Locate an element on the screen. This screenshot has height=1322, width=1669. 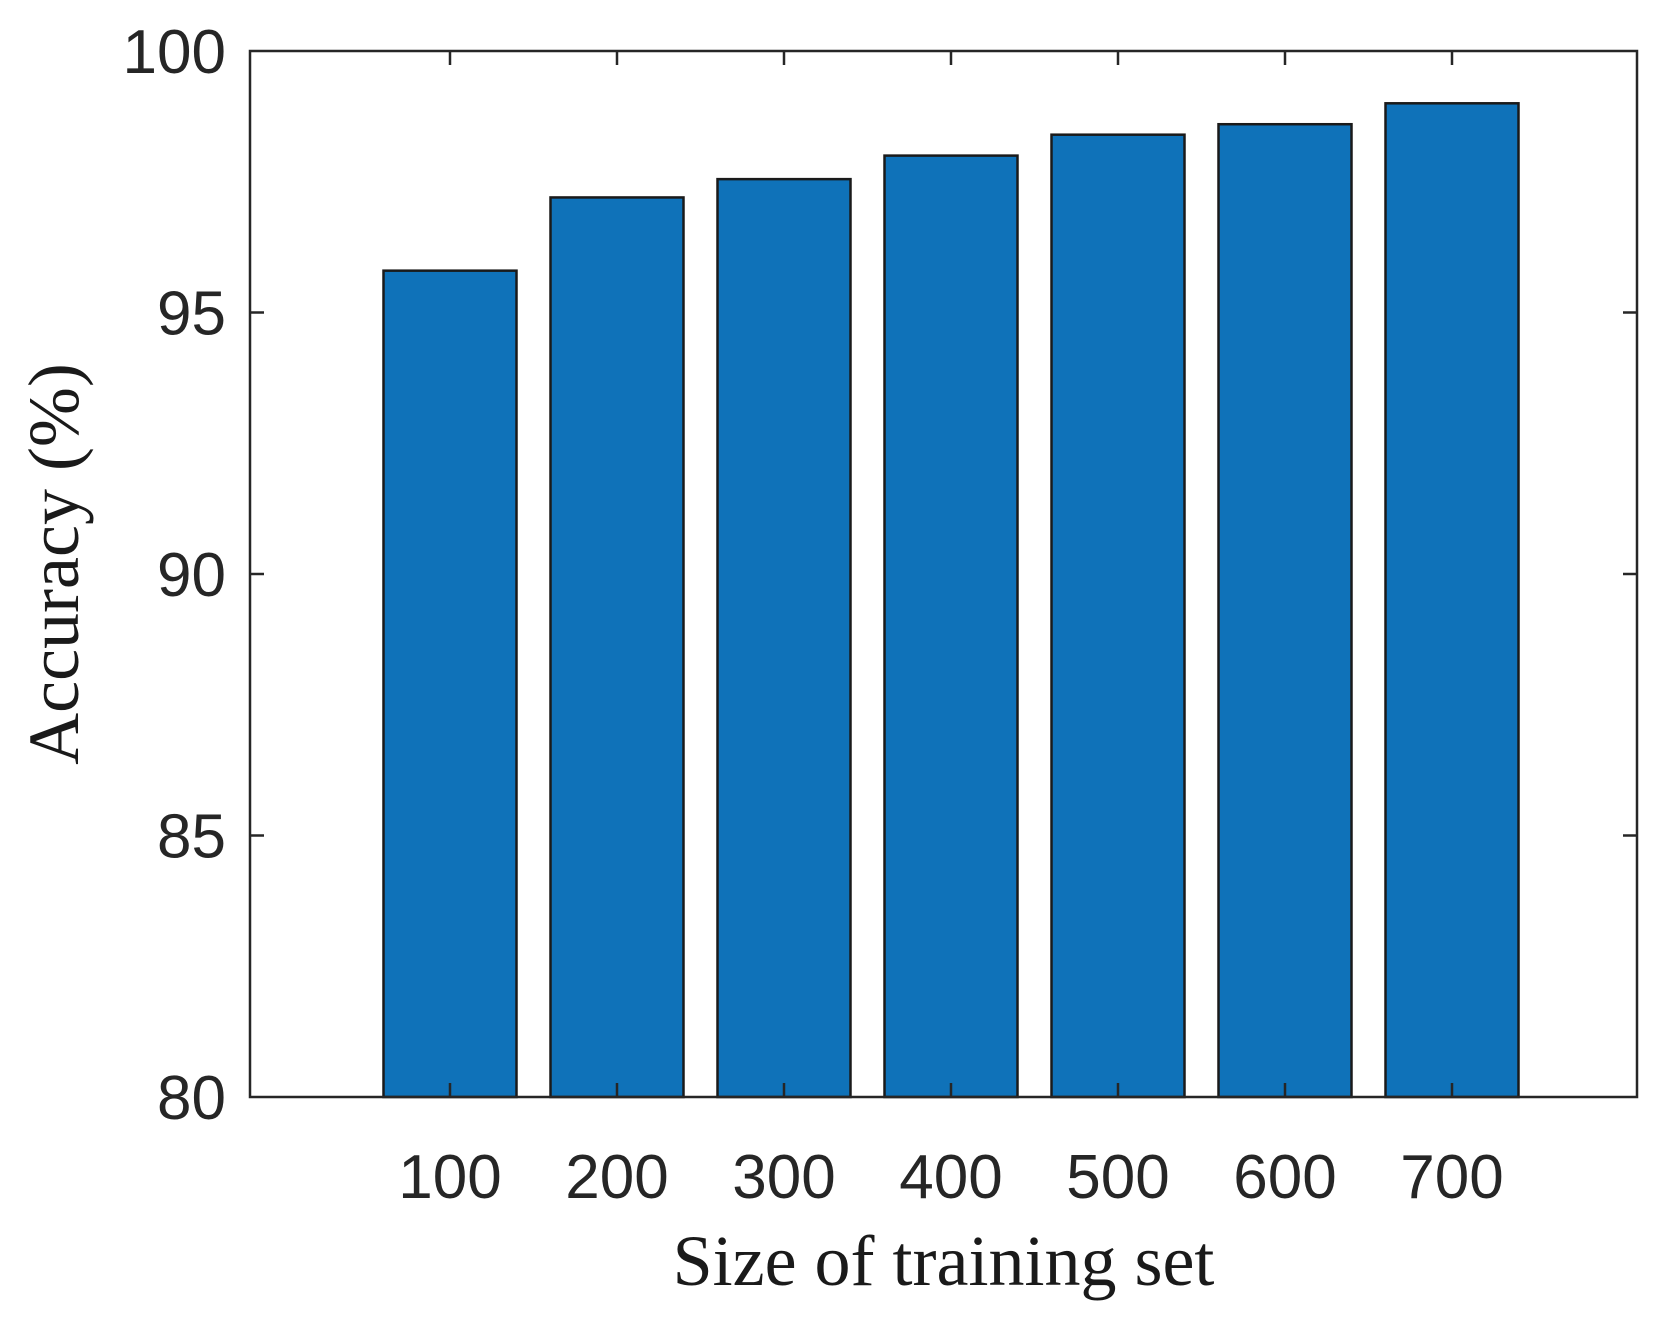
x-tick-label: 400 is located at coordinates (950, 1177).